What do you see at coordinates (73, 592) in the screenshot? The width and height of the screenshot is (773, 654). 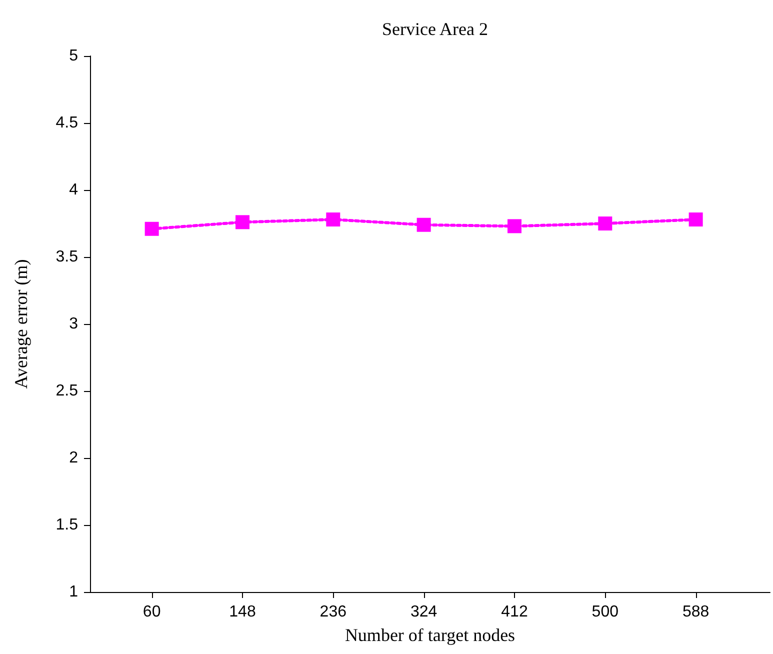 I see `y-tick-label: 1` at bounding box center [73, 592].